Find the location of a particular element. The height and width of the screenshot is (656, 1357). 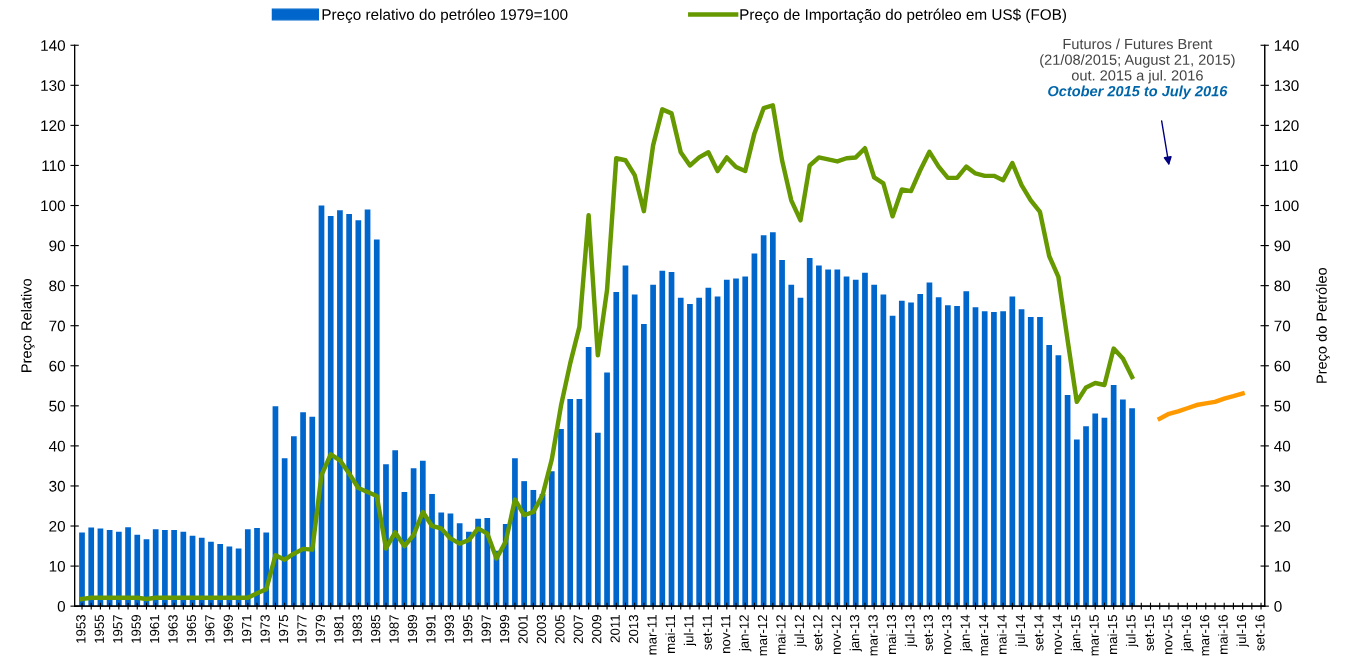

x-tick-label: 1989 is located at coordinates (412, 629).